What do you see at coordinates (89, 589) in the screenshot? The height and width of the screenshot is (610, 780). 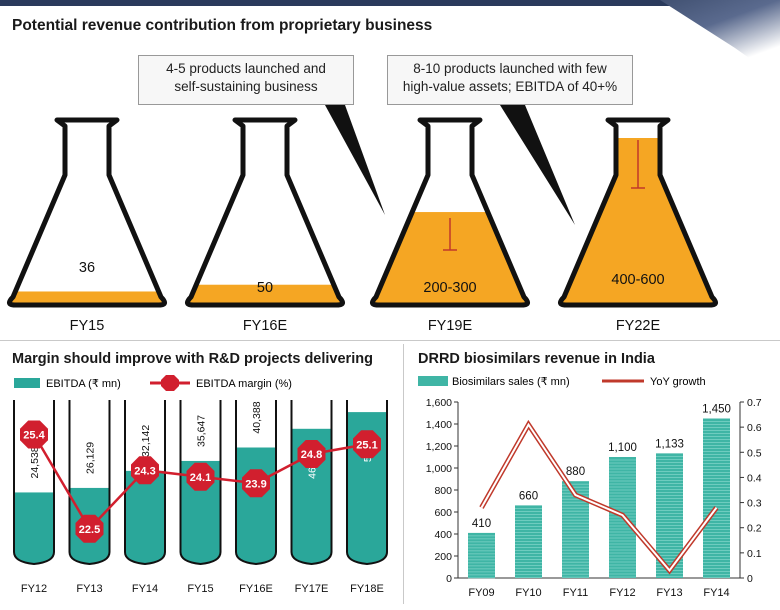 I see `ebitda-category-label: FY13` at bounding box center [89, 589].